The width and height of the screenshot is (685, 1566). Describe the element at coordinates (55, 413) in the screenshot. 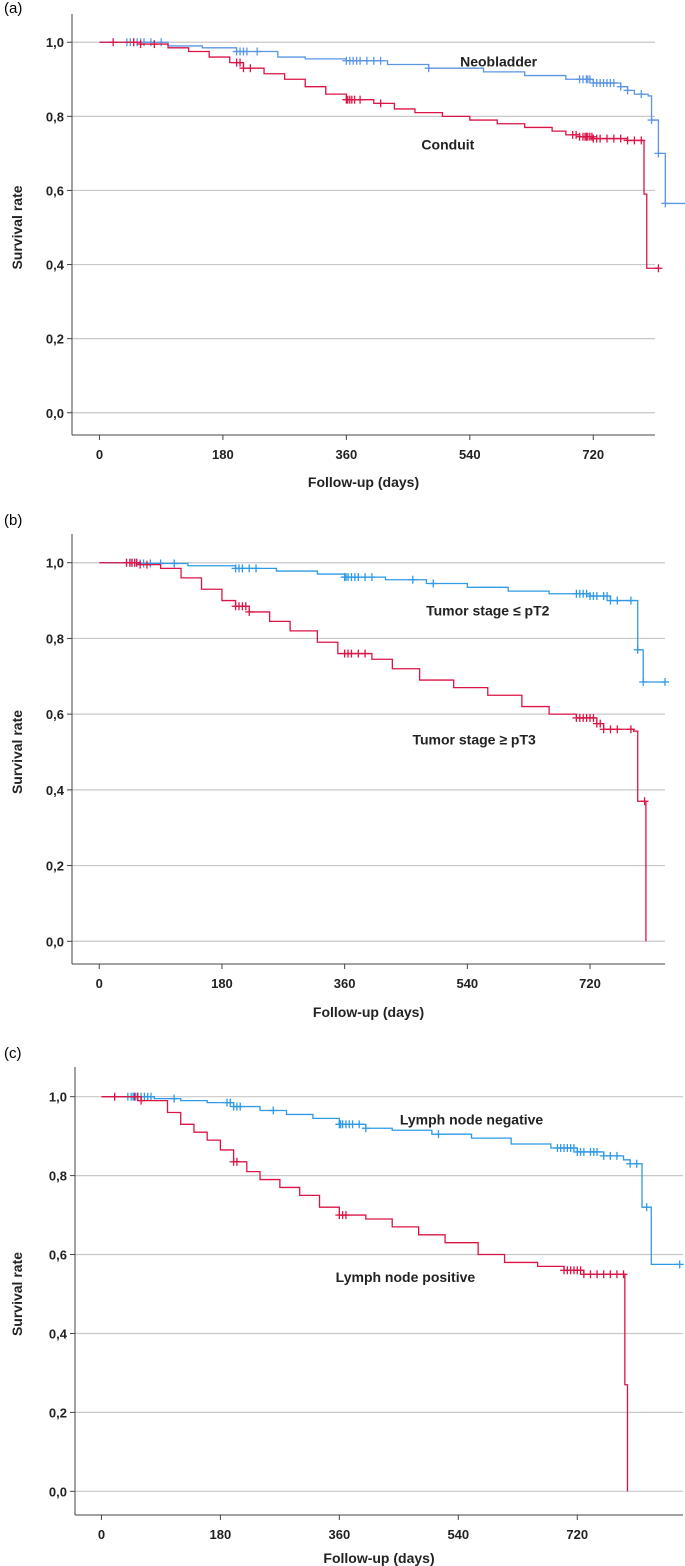

I see `y-tick-label: 0,0` at that location.